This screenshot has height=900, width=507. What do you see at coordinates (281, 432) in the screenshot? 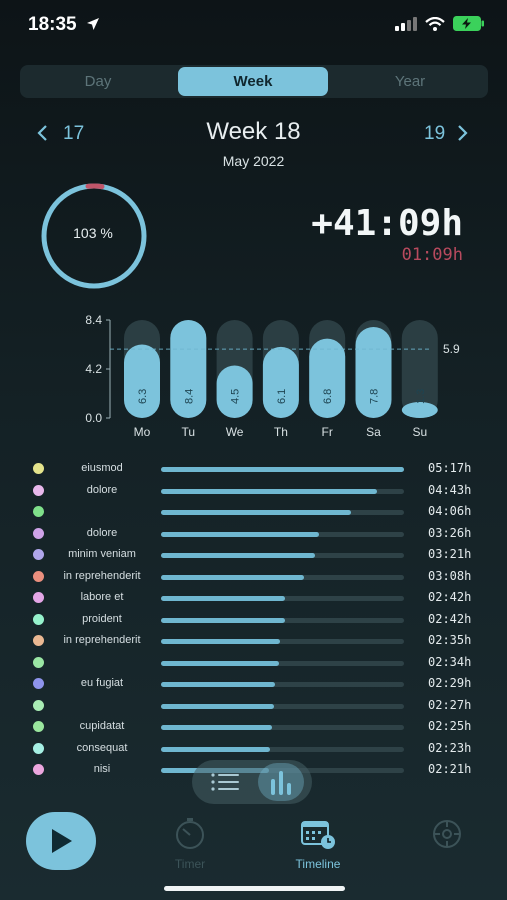
I see `x-category-label: Th` at bounding box center [281, 432].